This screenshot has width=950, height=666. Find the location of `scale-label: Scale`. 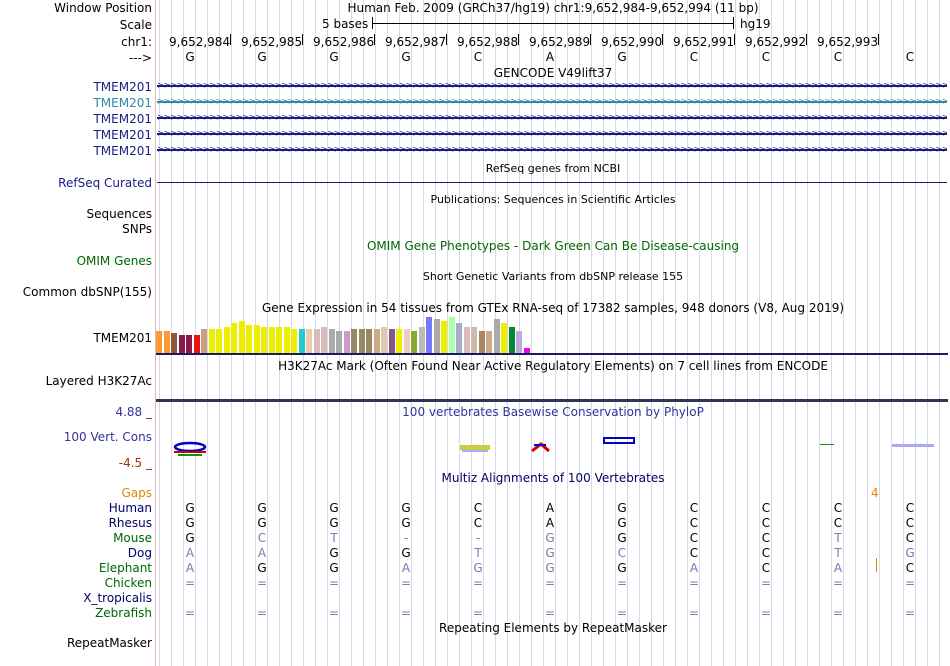

scale-label: Scale is located at coordinates (135, 25).